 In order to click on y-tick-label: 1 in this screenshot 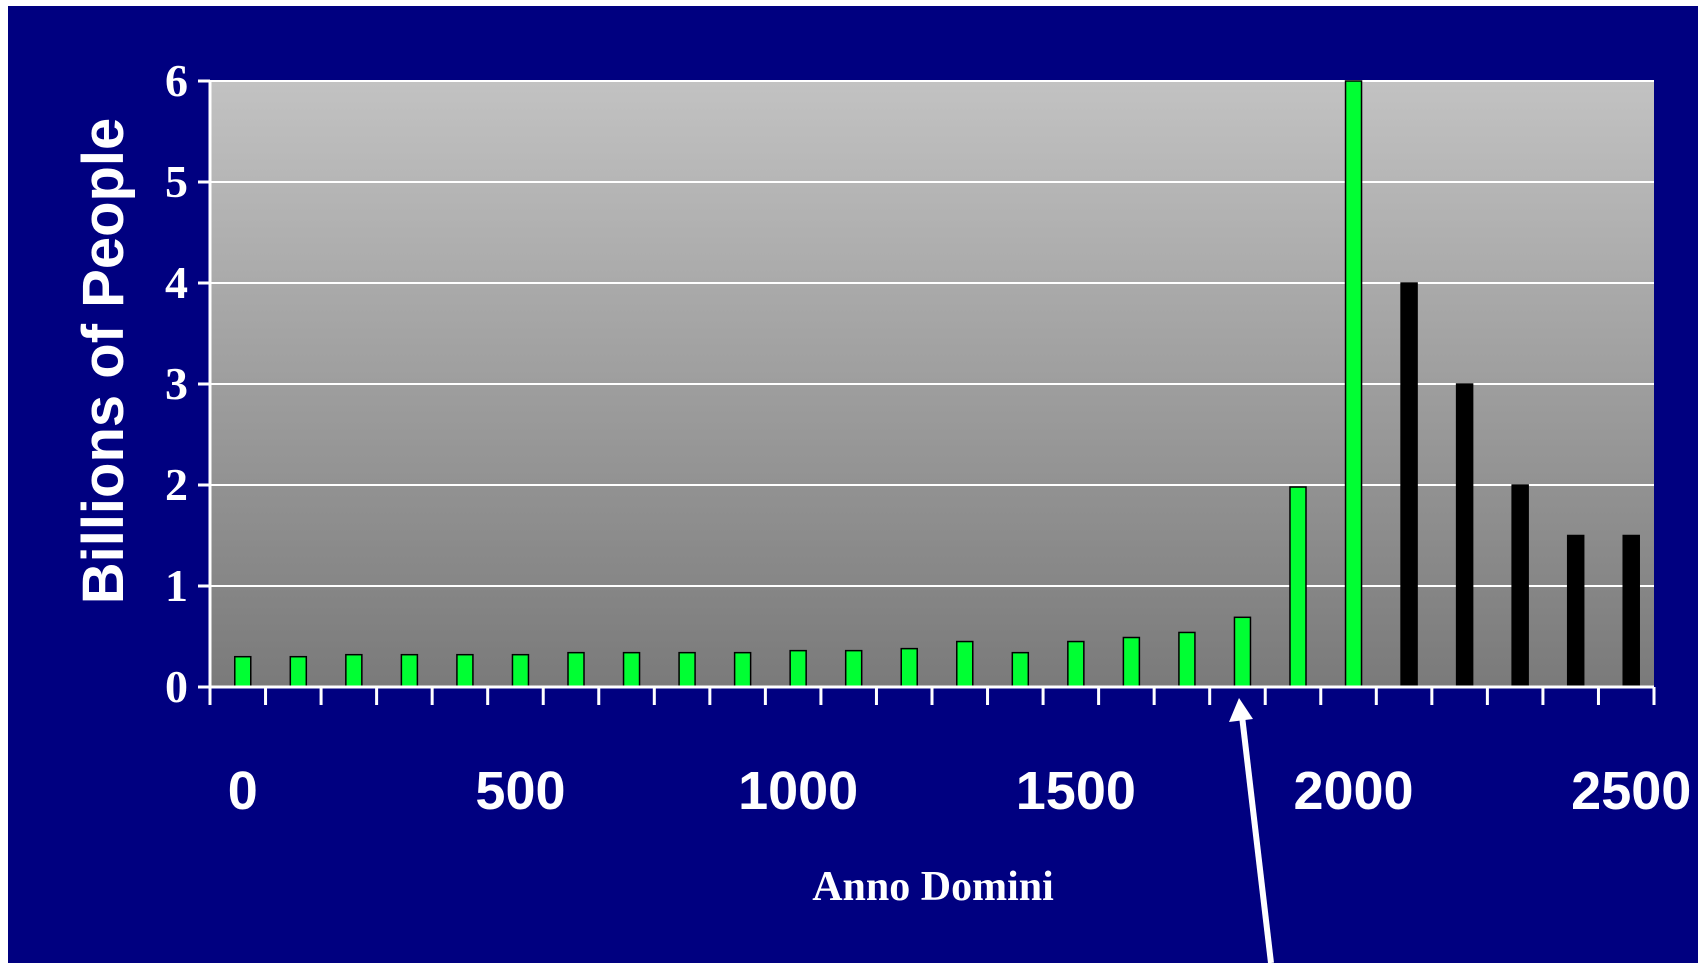, I will do `click(176, 585)`.